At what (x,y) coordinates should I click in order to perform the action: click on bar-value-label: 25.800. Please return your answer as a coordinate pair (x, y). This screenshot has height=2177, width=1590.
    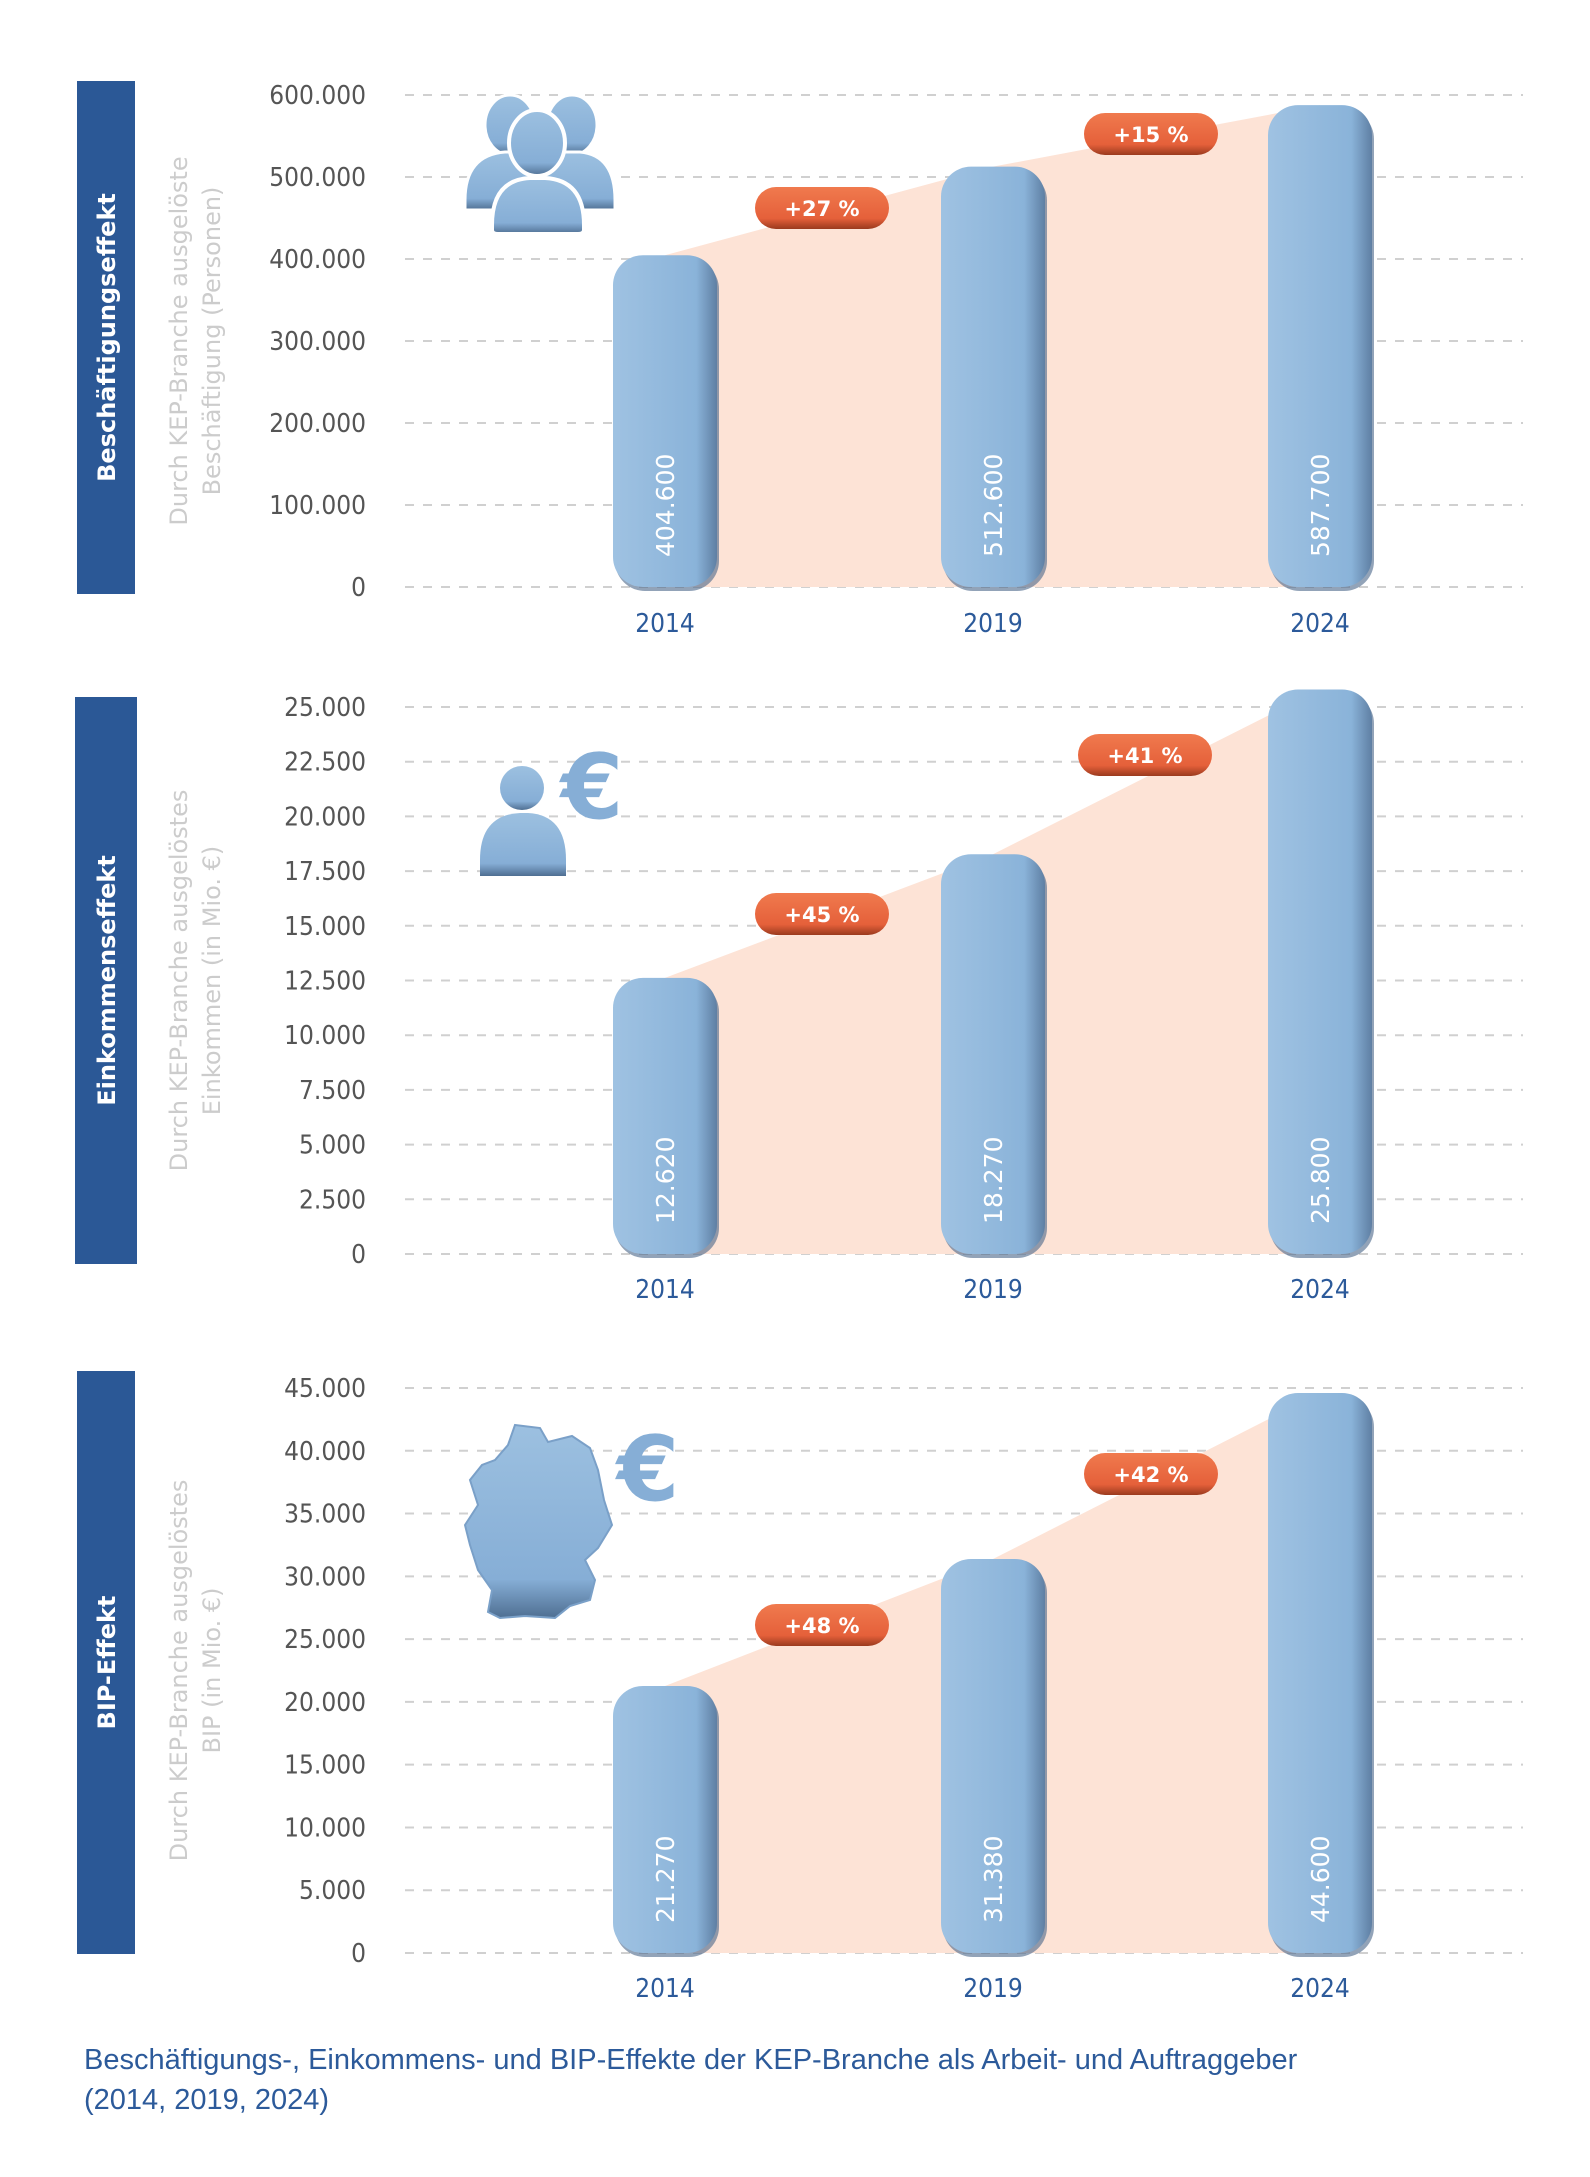
    Looking at the image, I should click on (1320, 1180).